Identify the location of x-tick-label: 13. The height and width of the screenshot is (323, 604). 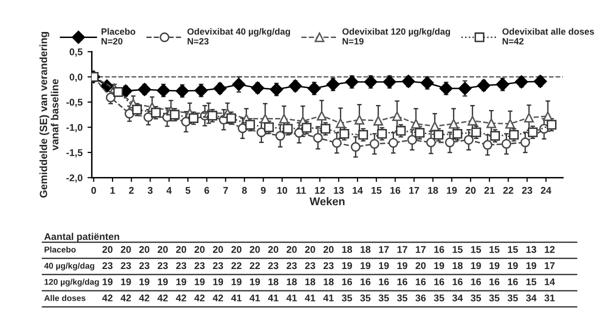
(339, 190).